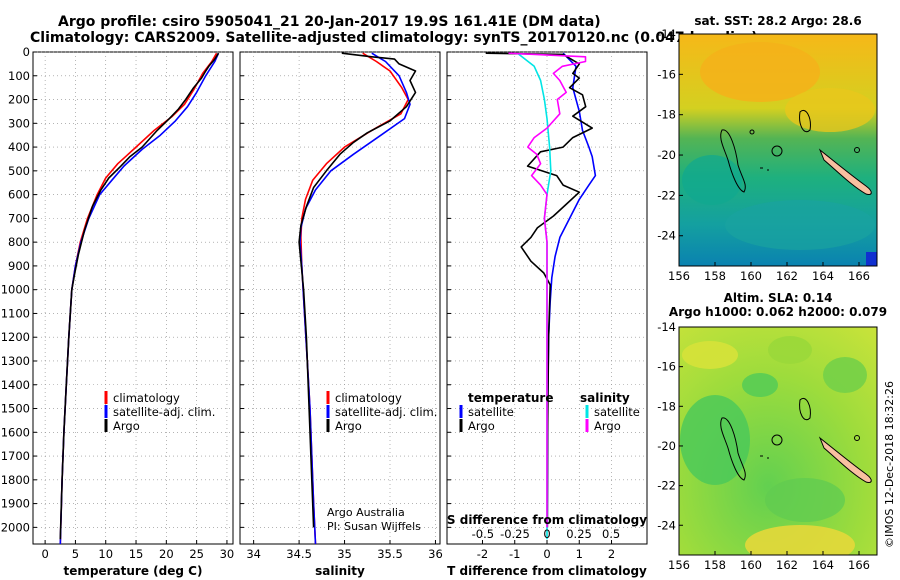 The image size is (900, 580). What do you see at coordinates (491, 412) in the screenshot?
I see `legend-t-satellite: satellite` at bounding box center [491, 412].